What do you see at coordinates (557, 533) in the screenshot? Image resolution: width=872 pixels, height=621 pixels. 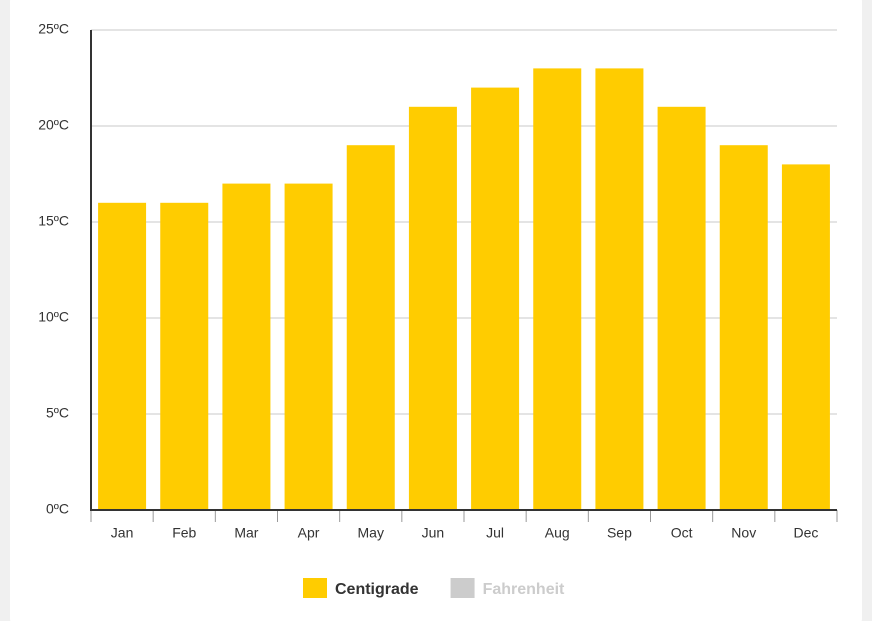 I see `x-tick-label: Aug` at bounding box center [557, 533].